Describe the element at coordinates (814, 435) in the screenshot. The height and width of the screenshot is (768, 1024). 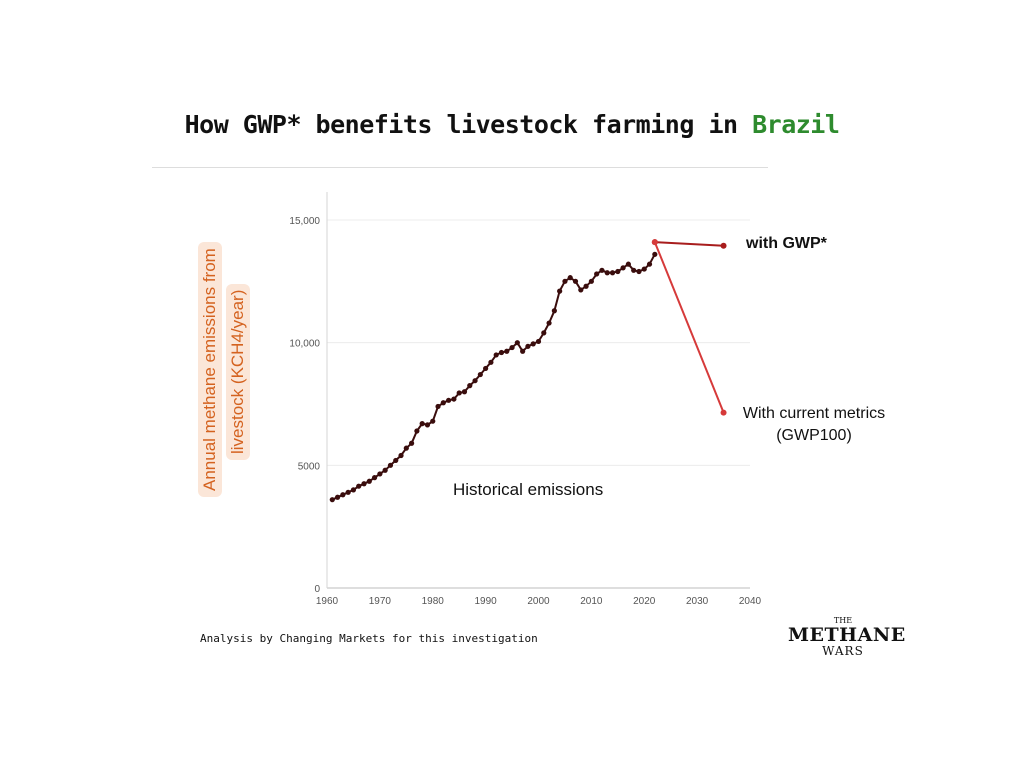
I see `annotation-current-metrics-line-2: (GWP100)` at that location.